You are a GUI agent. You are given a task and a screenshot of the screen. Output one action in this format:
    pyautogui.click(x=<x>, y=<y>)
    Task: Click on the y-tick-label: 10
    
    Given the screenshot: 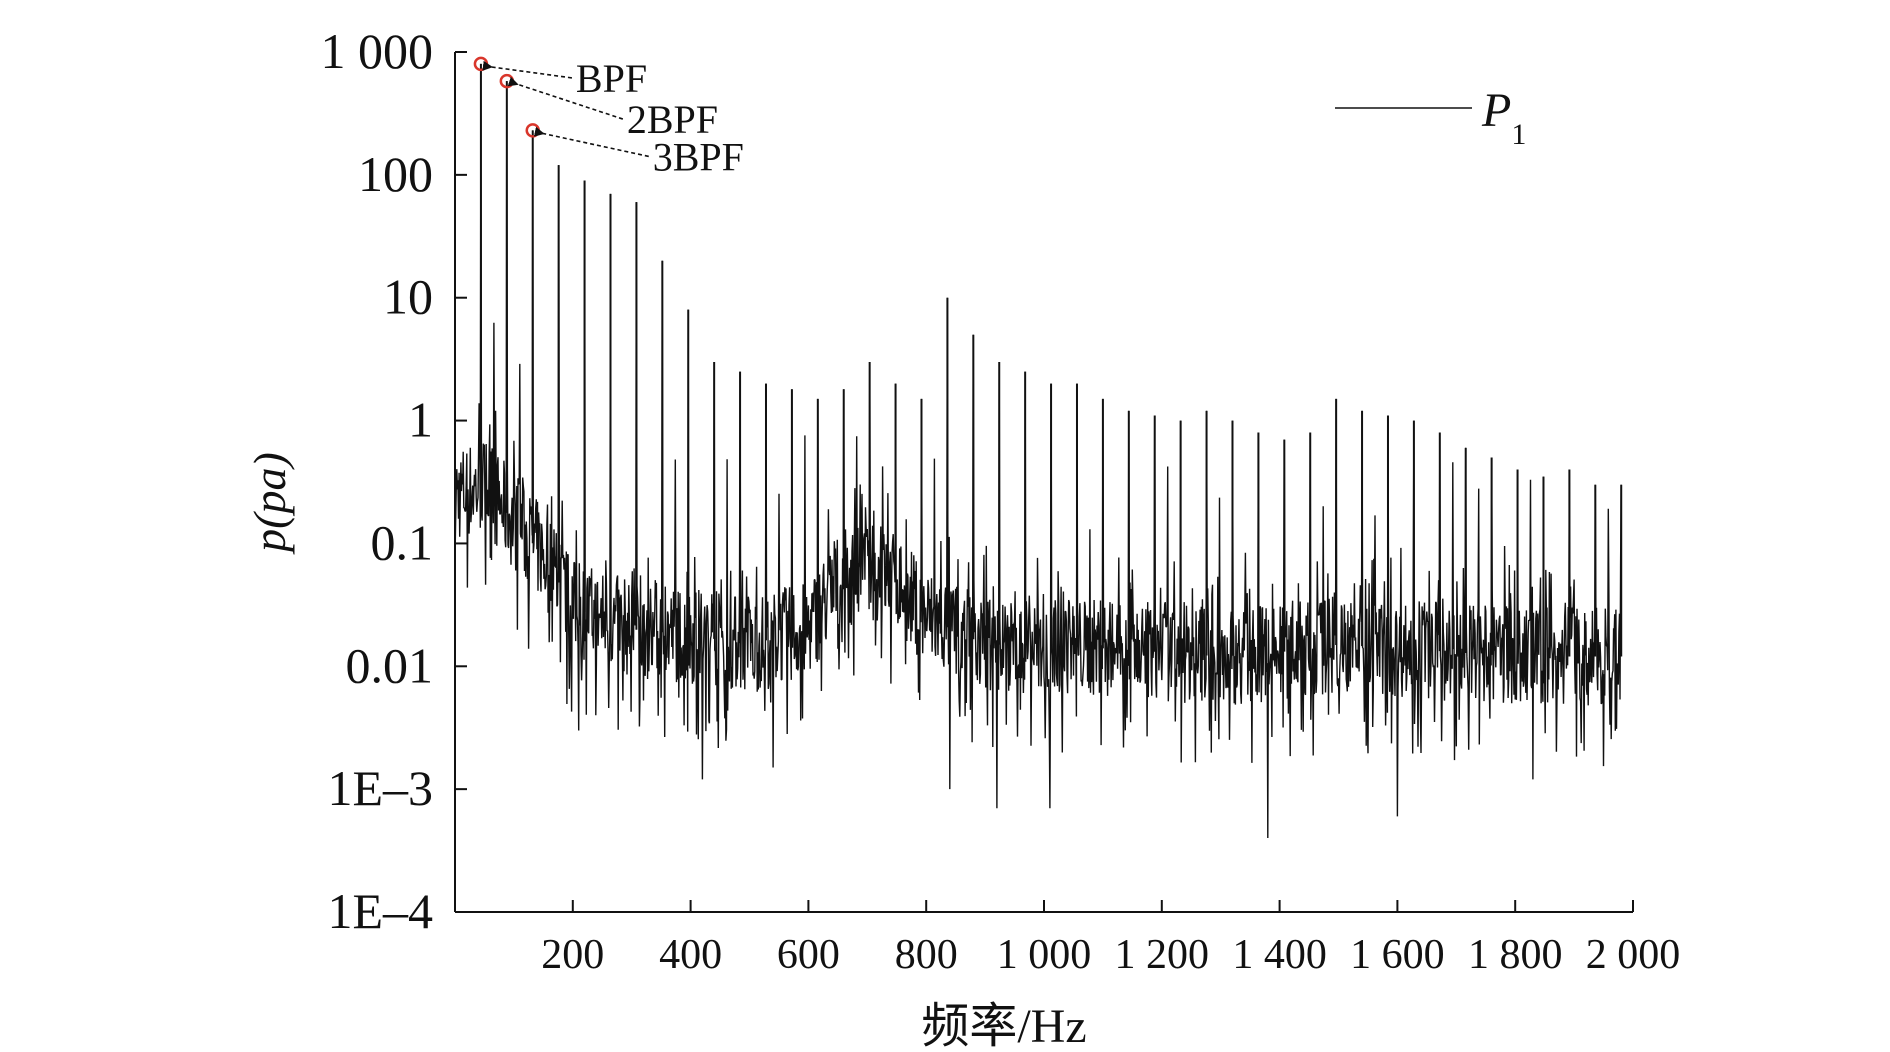 What is the action you would take?
    pyautogui.click(x=408, y=297)
    